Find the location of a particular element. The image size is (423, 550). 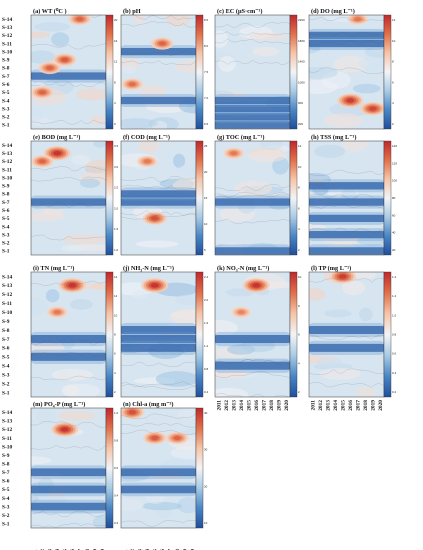

colorbar-tick-label: 1.2 is located at coordinates (394, 296).